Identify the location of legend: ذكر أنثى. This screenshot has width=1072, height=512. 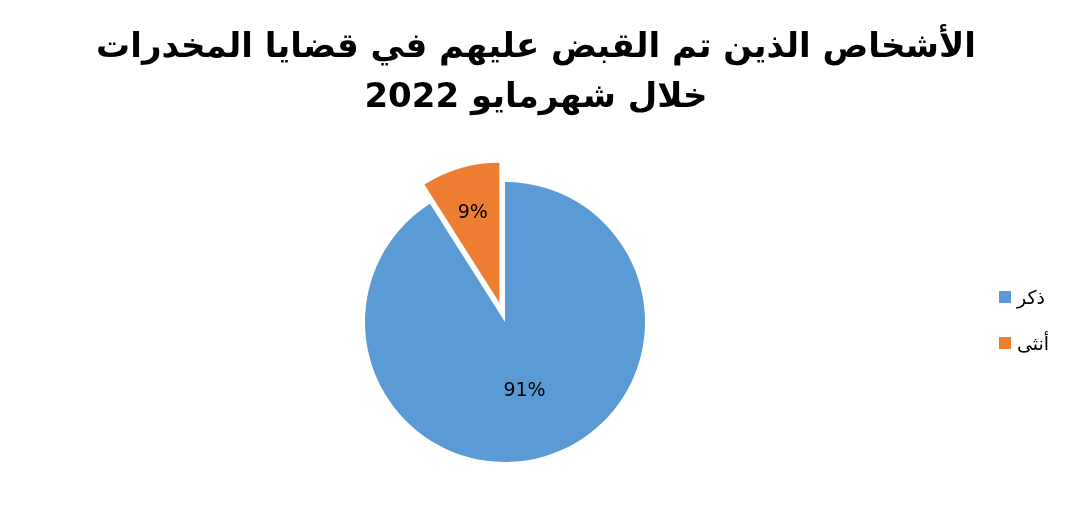
(1024, 320).